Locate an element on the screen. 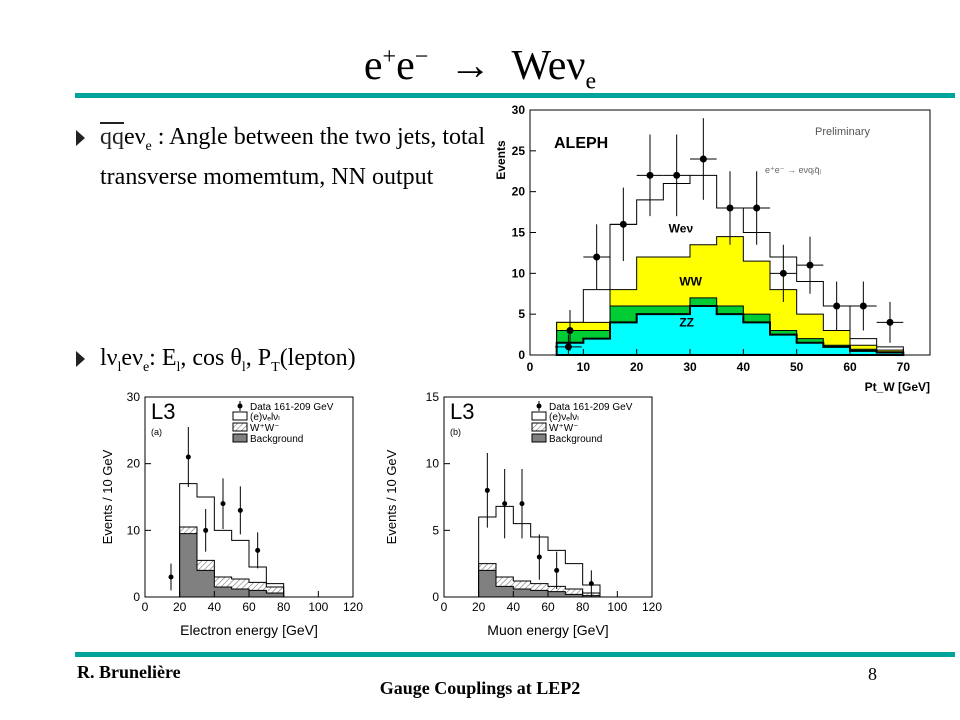  process-label: e⁺e⁻ → eνqᵢq̄ⱼ is located at coordinates (793, 170).